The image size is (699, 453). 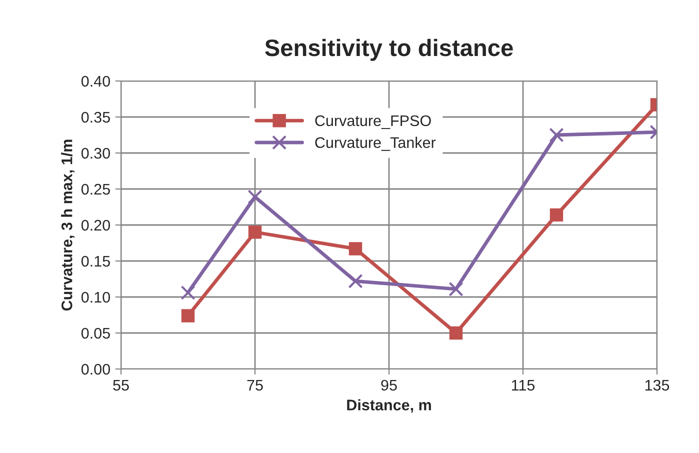 I want to click on x-tick-label: 55, so click(x=121, y=385).